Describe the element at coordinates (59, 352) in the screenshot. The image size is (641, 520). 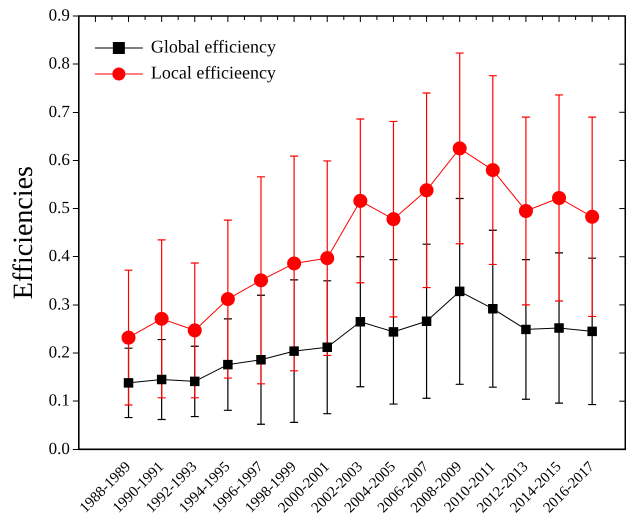
I see `y-tick-label: 0.2` at that location.